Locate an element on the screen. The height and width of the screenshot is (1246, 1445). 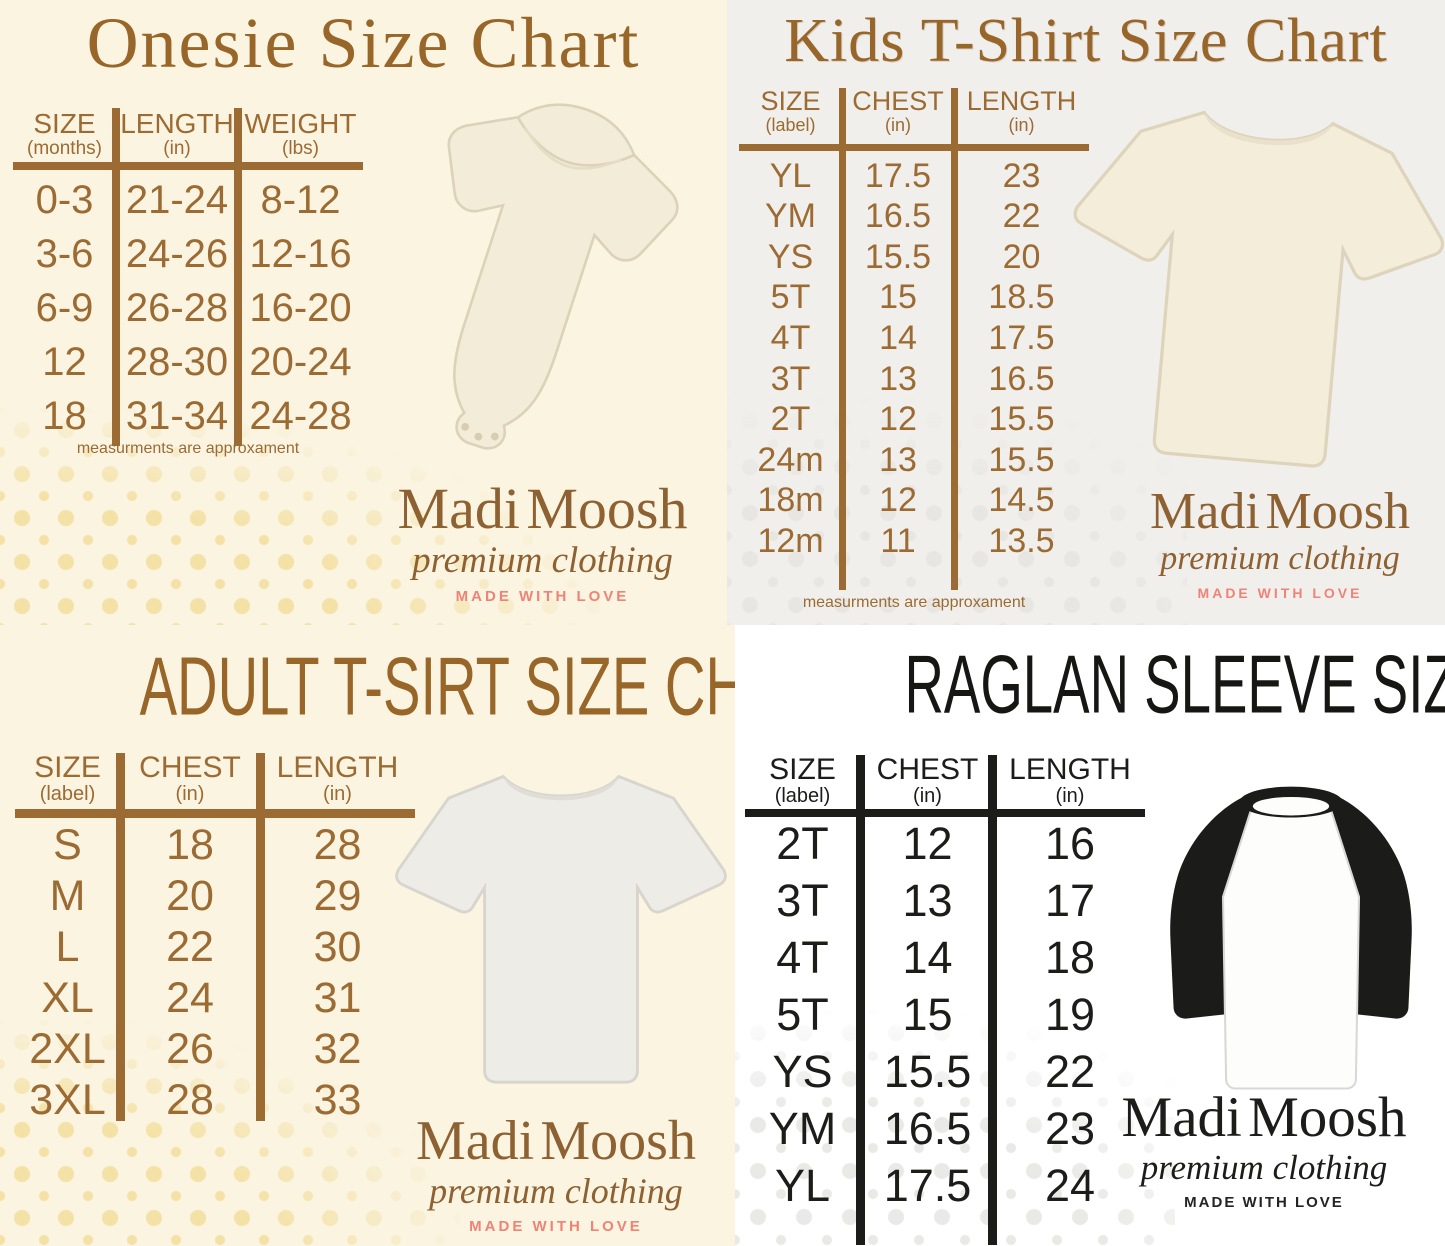
size-cell: 14.5 is located at coordinates (1021, 500).